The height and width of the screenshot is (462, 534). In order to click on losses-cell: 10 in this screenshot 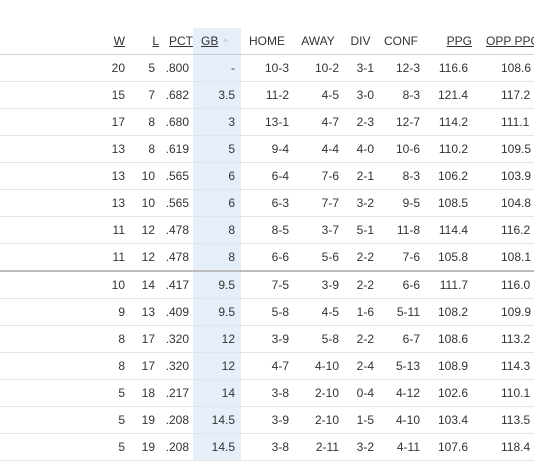, I will do `click(148, 203)`.